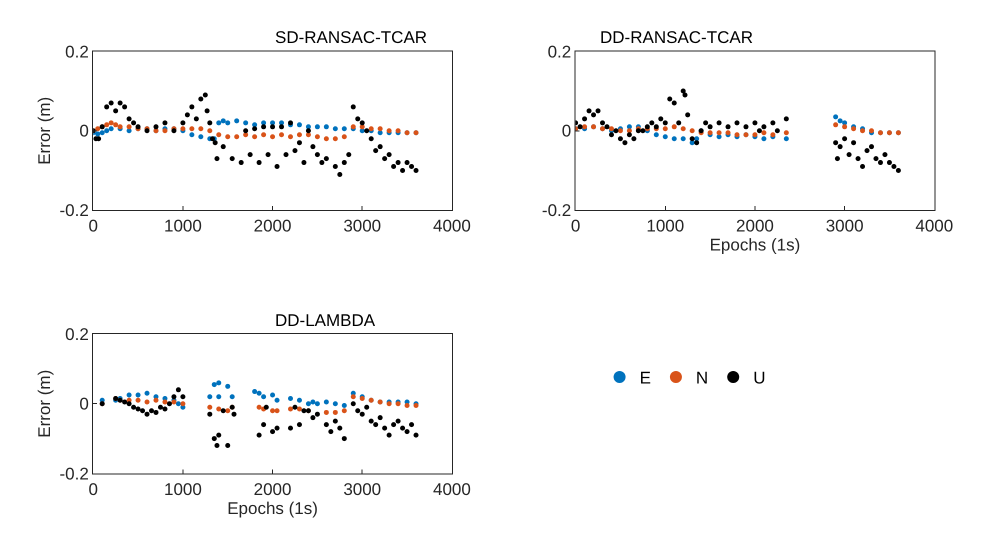 The image size is (983, 535). What do you see at coordinates (759, 378) in the screenshot?
I see `legend-label: U` at bounding box center [759, 378].